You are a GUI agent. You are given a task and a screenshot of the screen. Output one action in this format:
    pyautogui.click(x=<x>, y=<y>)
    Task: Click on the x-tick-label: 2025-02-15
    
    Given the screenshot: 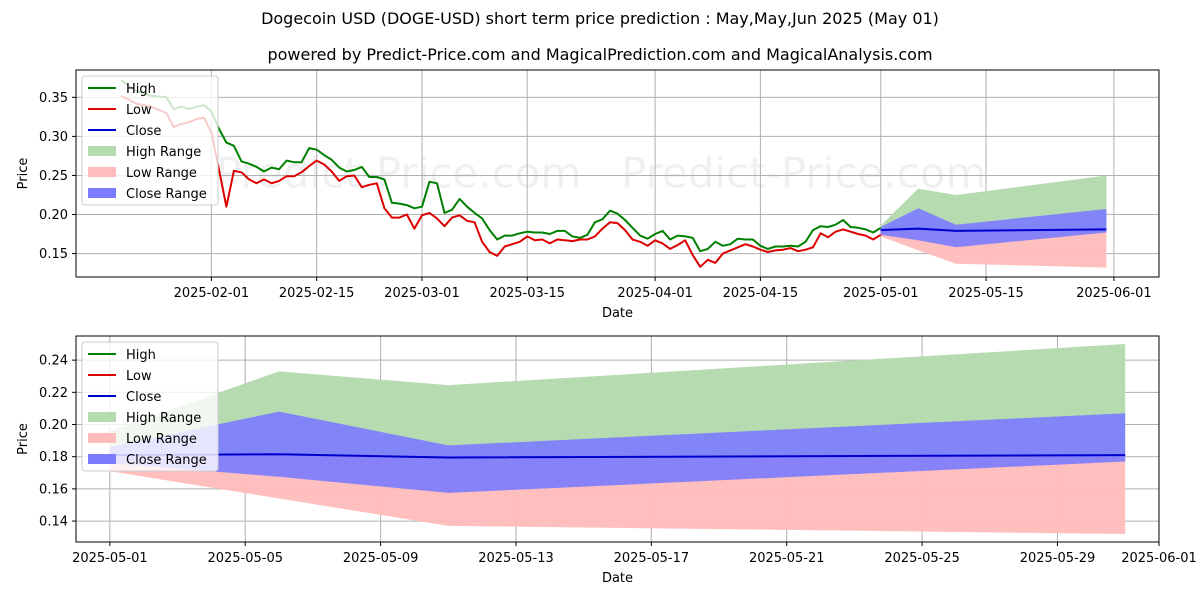 What is the action you would take?
    pyautogui.click(x=317, y=293)
    